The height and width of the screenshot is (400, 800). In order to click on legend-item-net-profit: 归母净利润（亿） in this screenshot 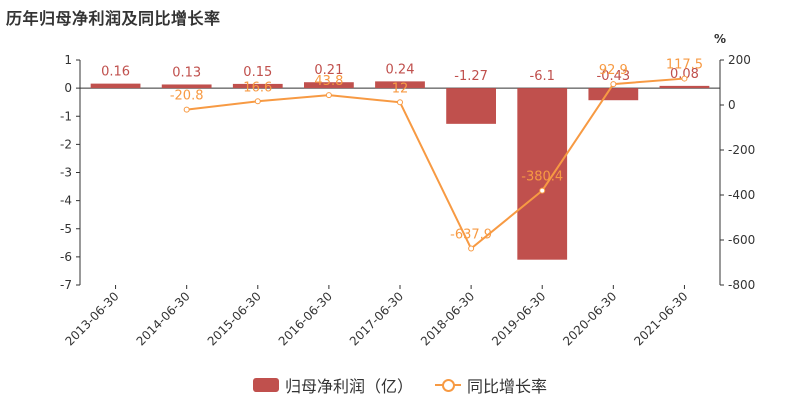, I will do `click(332, 385)`.